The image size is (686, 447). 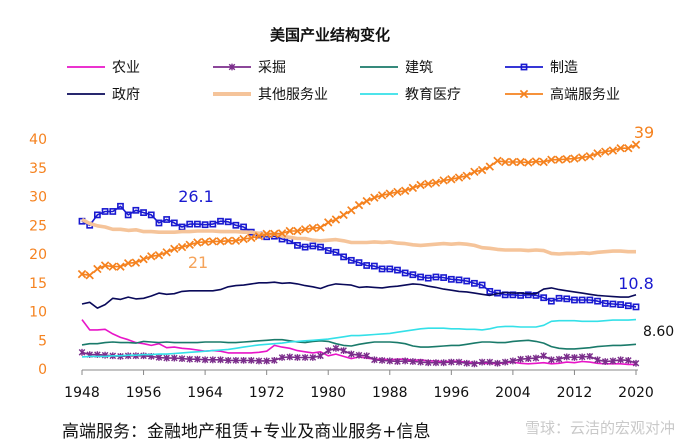 I want to click on legend-label: 建筑, so click(x=419, y=68).